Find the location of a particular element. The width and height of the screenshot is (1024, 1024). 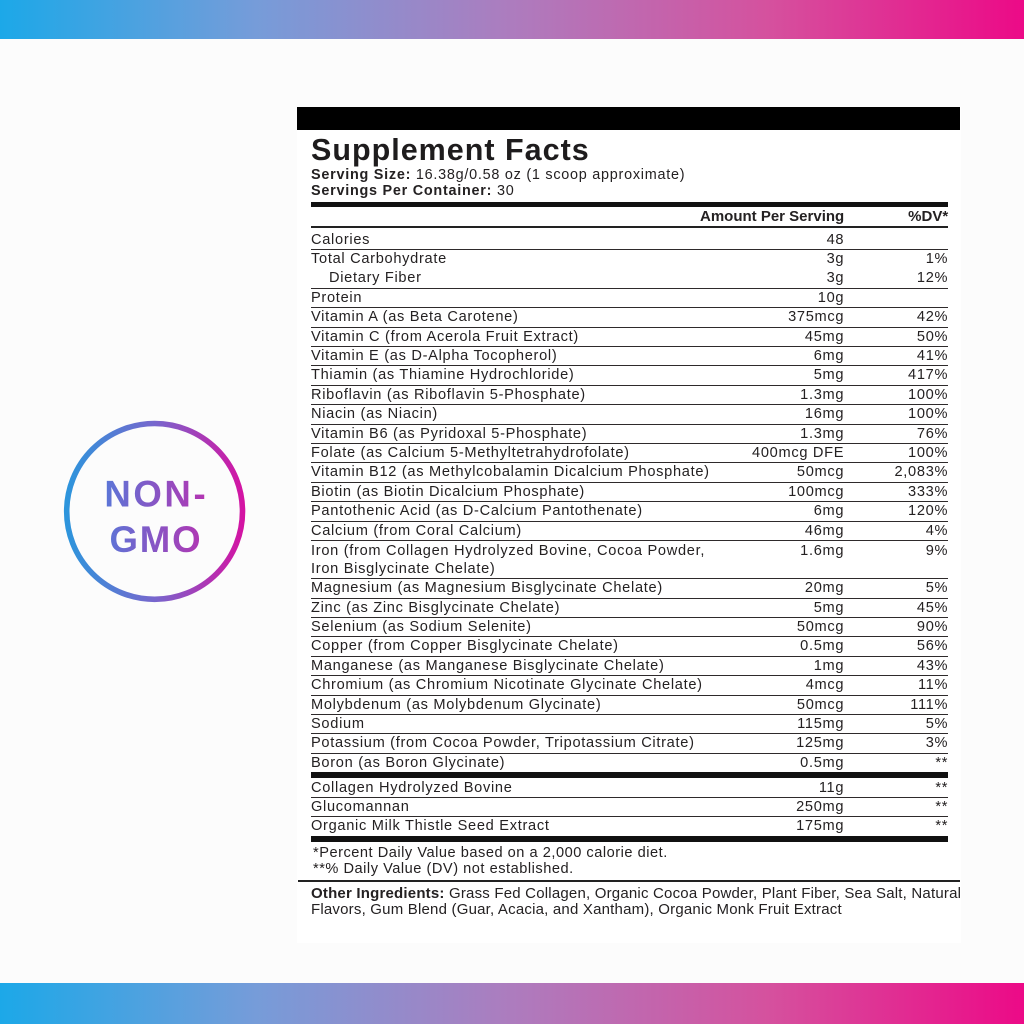

svg-text: GMO is located at coordinates (155, 539).